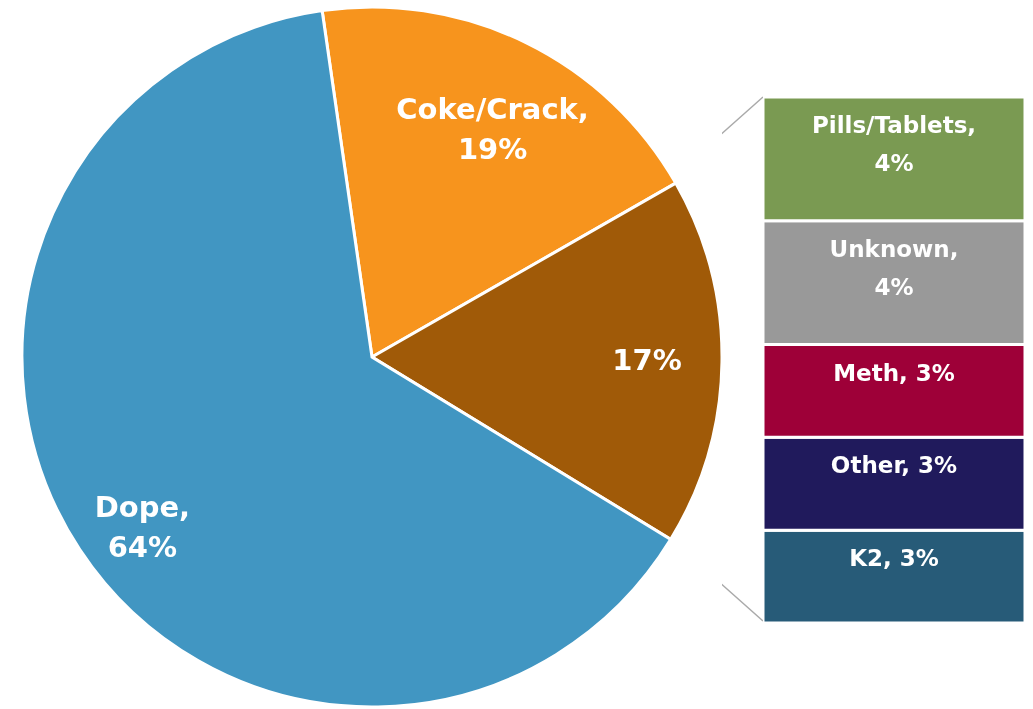  Describe the element at coordinates (894, 372) in the screenshot. I see `data-label: Meth, 3%` at that location.